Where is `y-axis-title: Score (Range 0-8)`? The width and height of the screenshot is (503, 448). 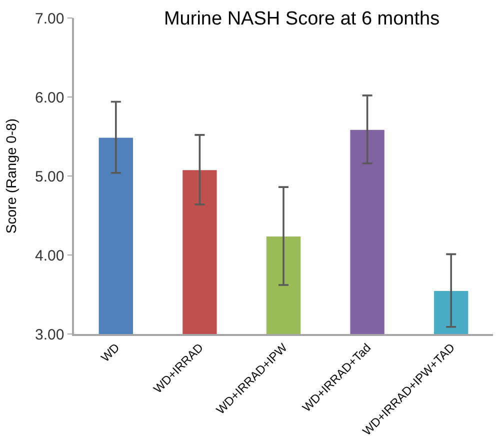
y-axis-title: Score (Range 0-8) is located at coordinates (11, 176).